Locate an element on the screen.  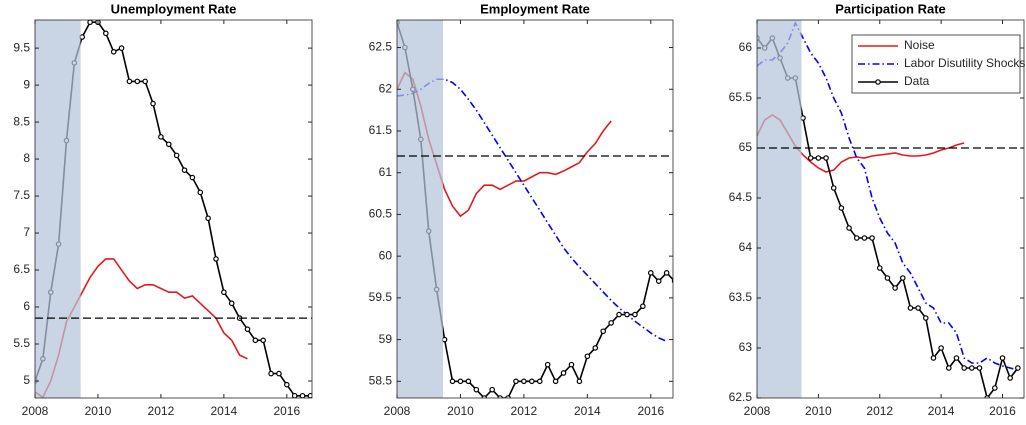
y-tick-label: 8.5 is located at coordinates (21, 121).